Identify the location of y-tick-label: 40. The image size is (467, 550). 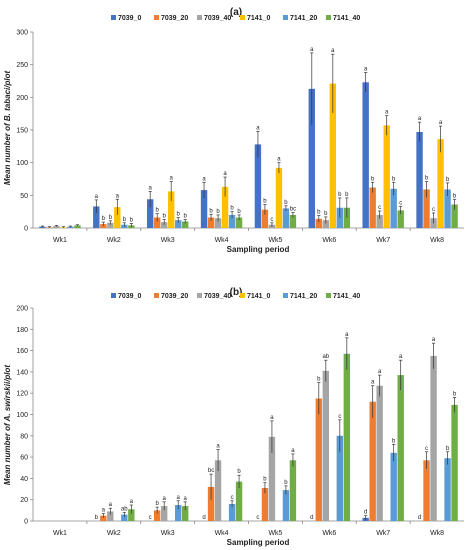
(24, 479).